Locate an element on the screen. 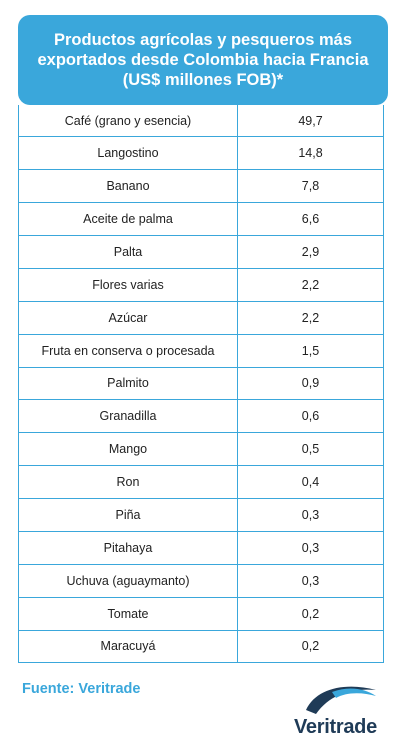 The width and height of the screenshot is (404, 752). product-cell: Pitahaya is located at coordinates (128, 547).